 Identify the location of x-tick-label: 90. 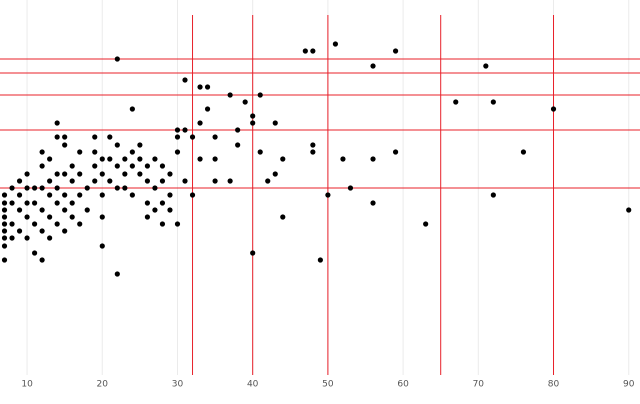
(629, 385).